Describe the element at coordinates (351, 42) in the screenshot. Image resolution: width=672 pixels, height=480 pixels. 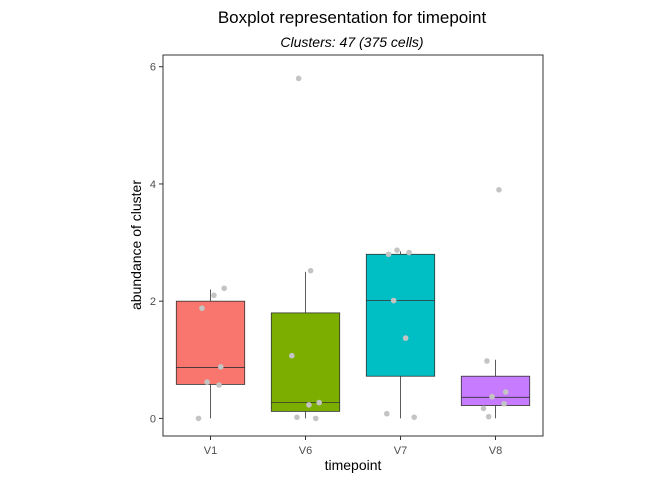
I see `chart-subtitle: Clusters: 47 (375 cells)` at that location.